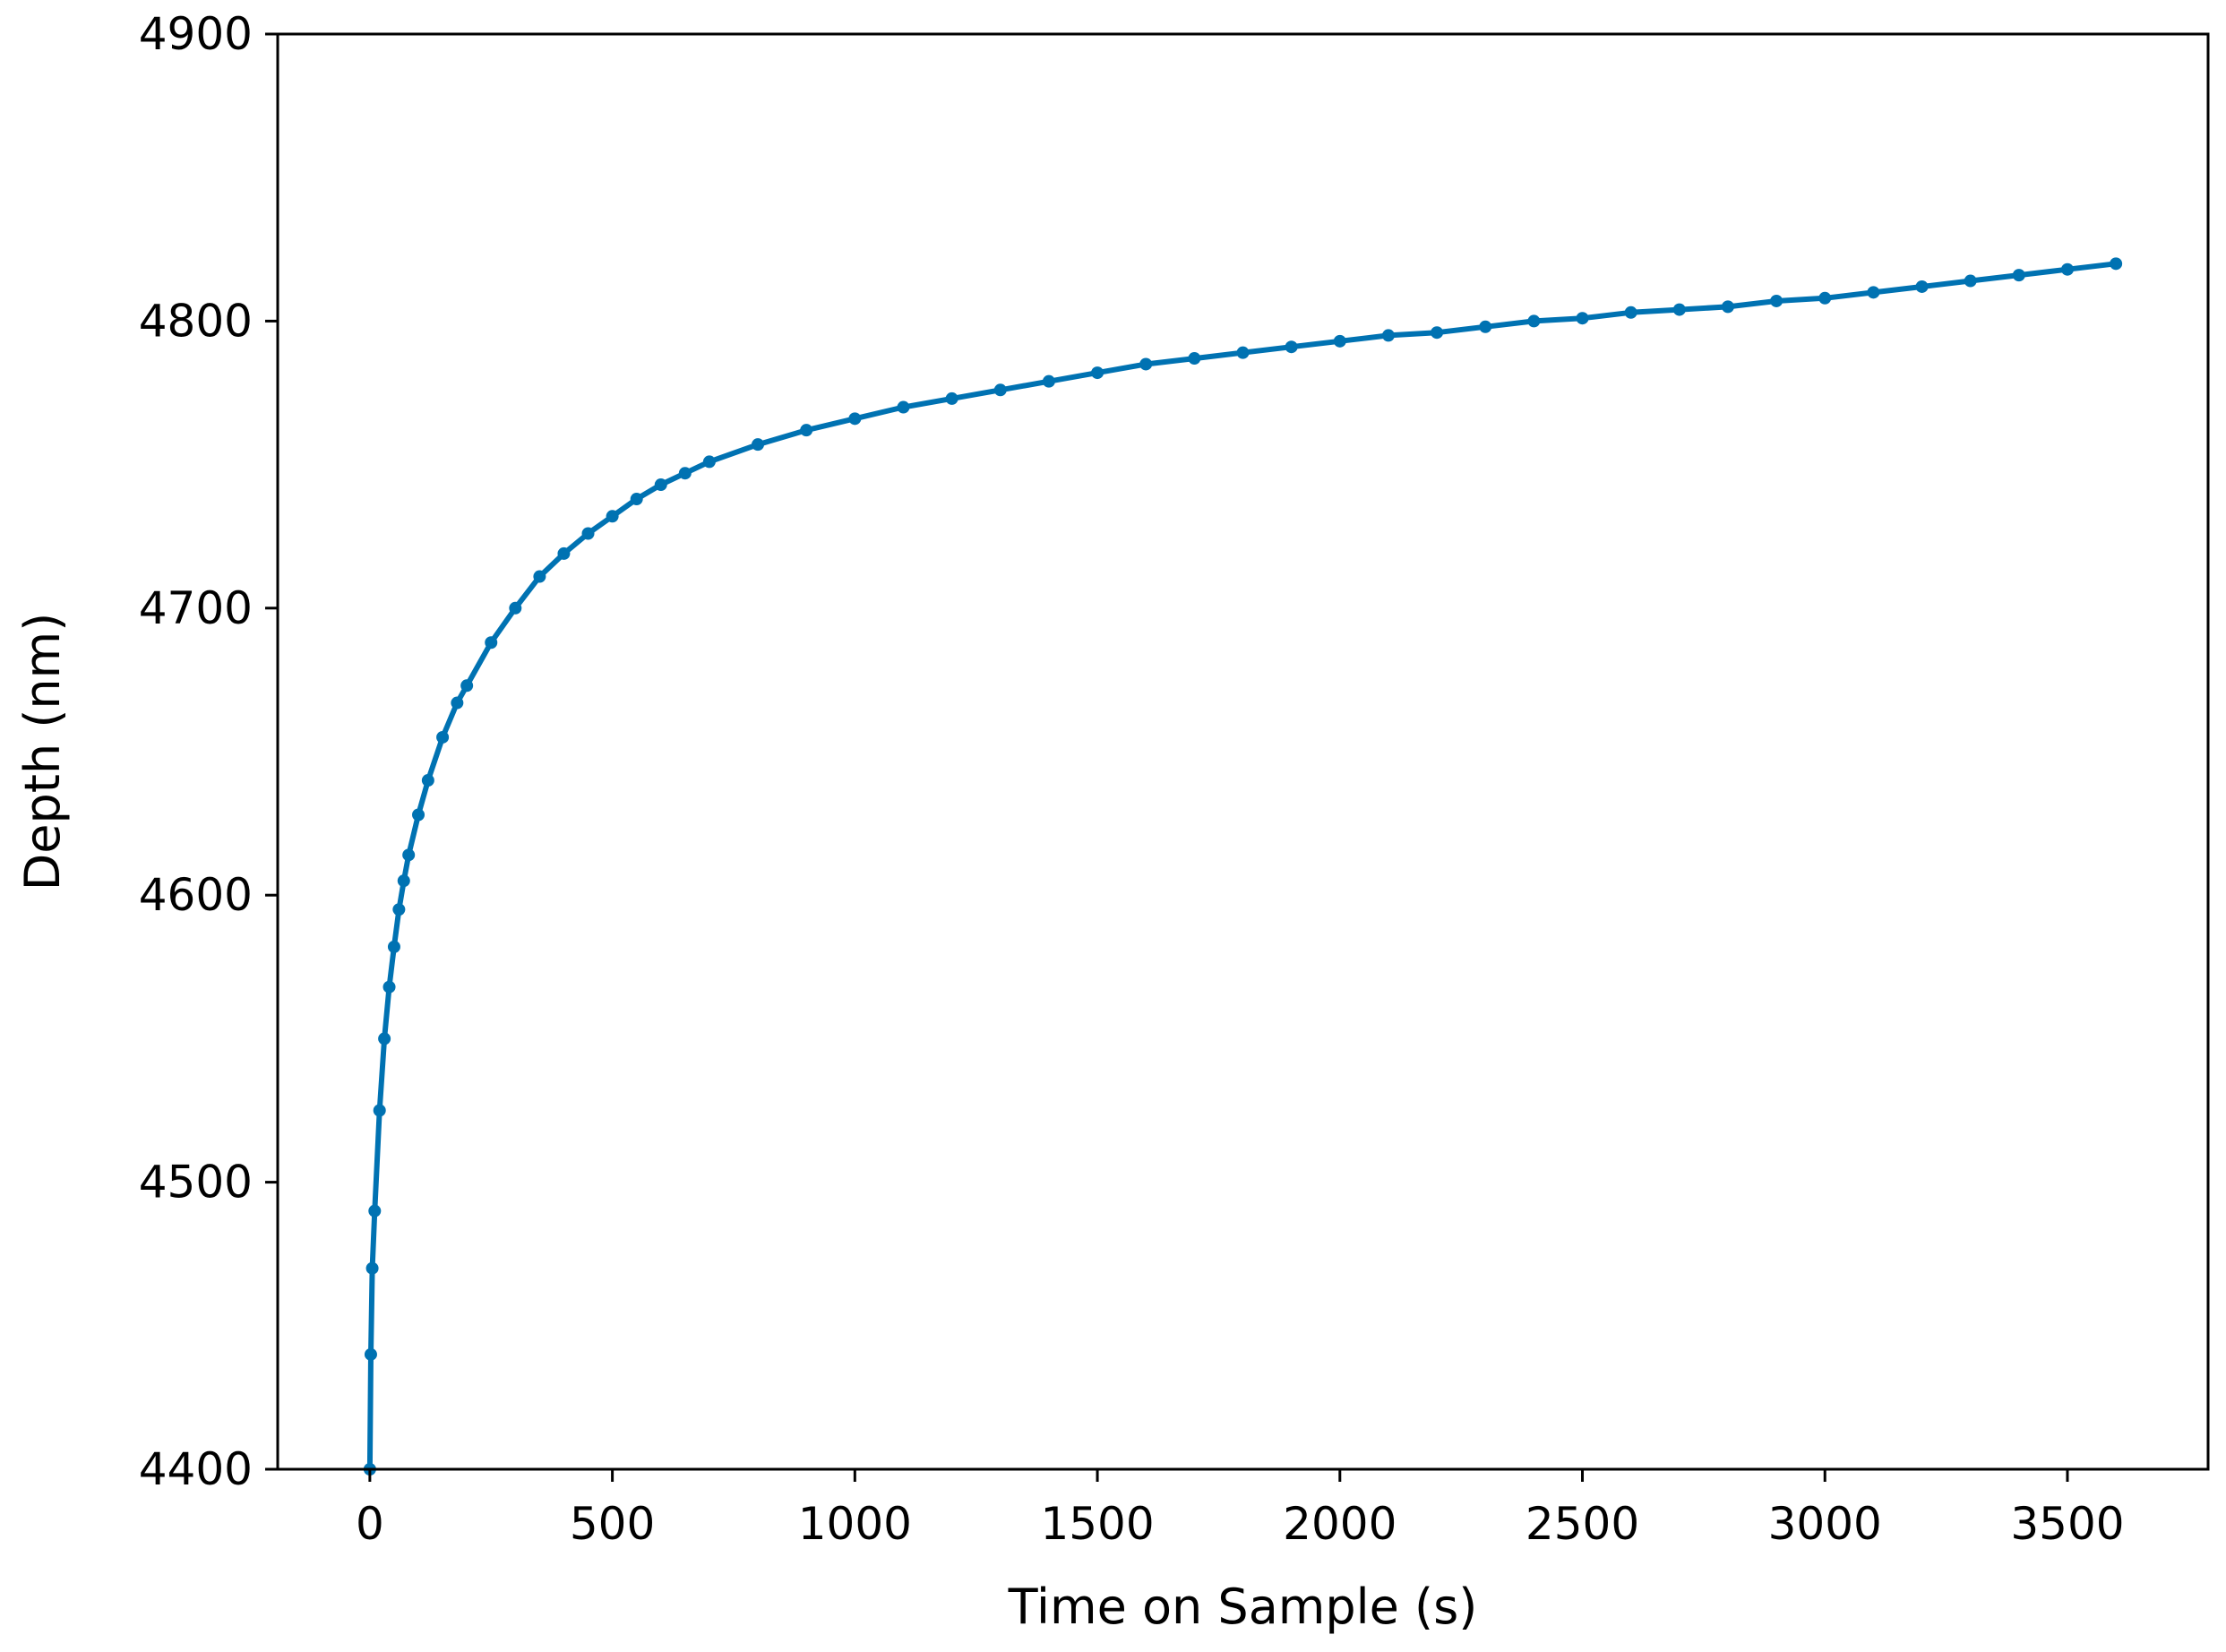  What do you see at coordinates (196, 321) in the screenshot?
I see `y-tick-label: 4800` at bounding box center [196, 321].